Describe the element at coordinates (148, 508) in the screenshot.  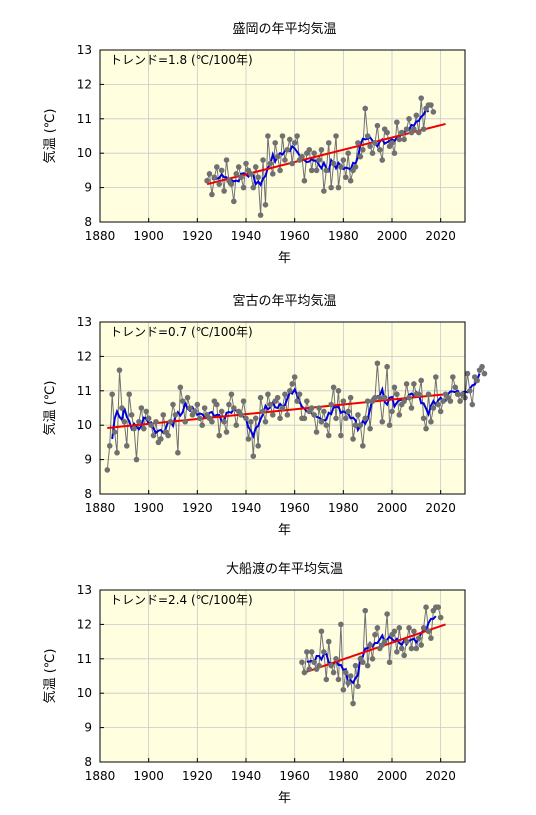
I see `x-tick-label: 1900` at that location.